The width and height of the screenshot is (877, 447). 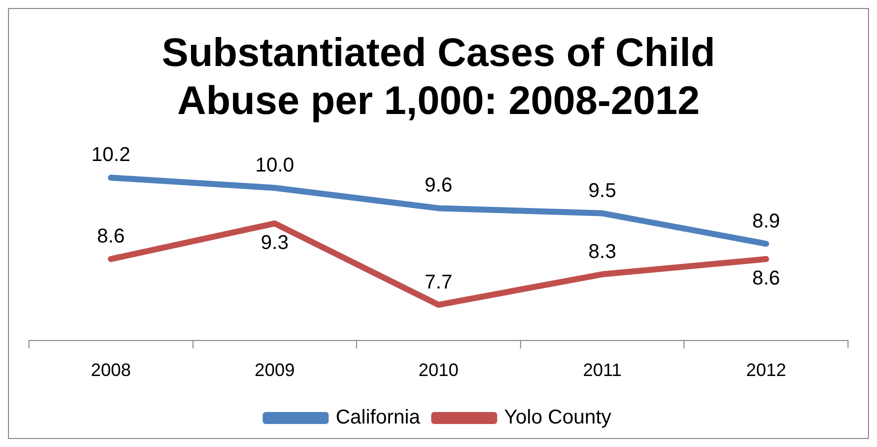 I want to click on data-label: 10.2, so click(x=110, y=155).